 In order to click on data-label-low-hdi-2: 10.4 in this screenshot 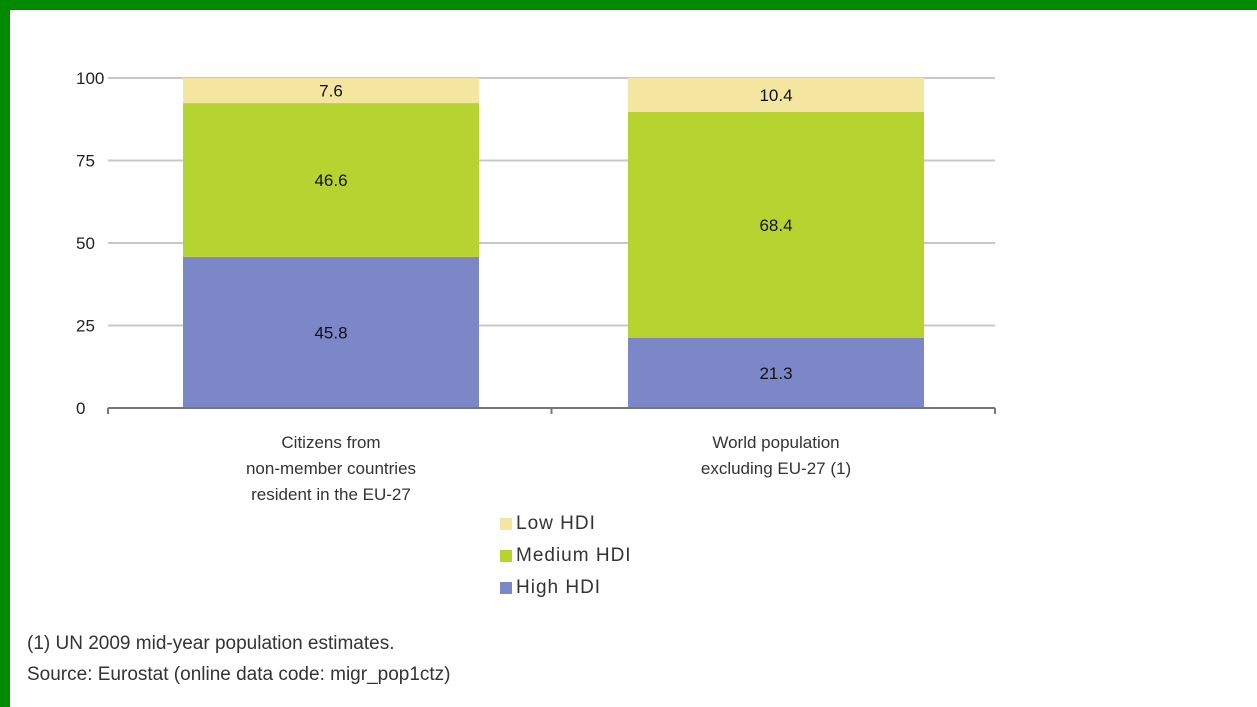, I will do `click(775, 95)`.